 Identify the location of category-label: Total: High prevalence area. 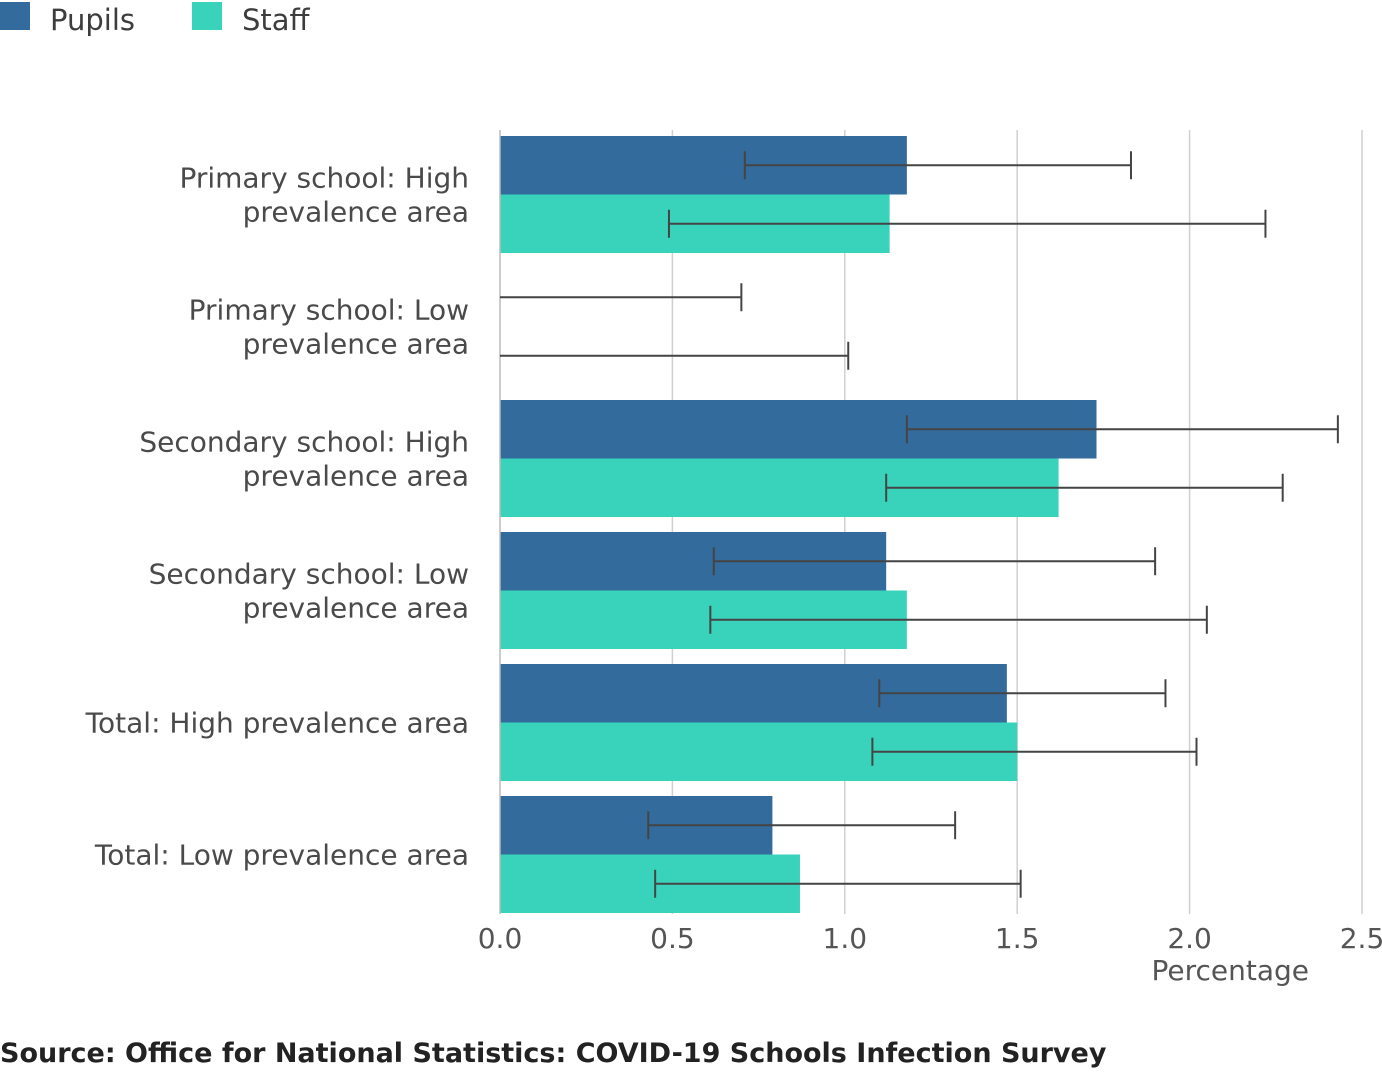
(277, 723).